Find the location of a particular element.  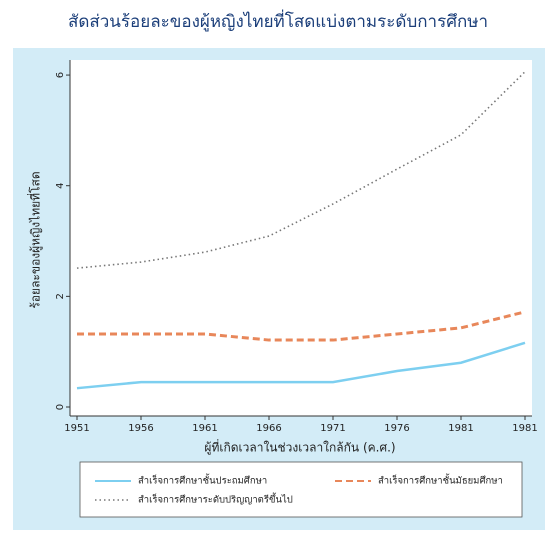

x-tick-label: 1956 is located at coordinates (140, 428).